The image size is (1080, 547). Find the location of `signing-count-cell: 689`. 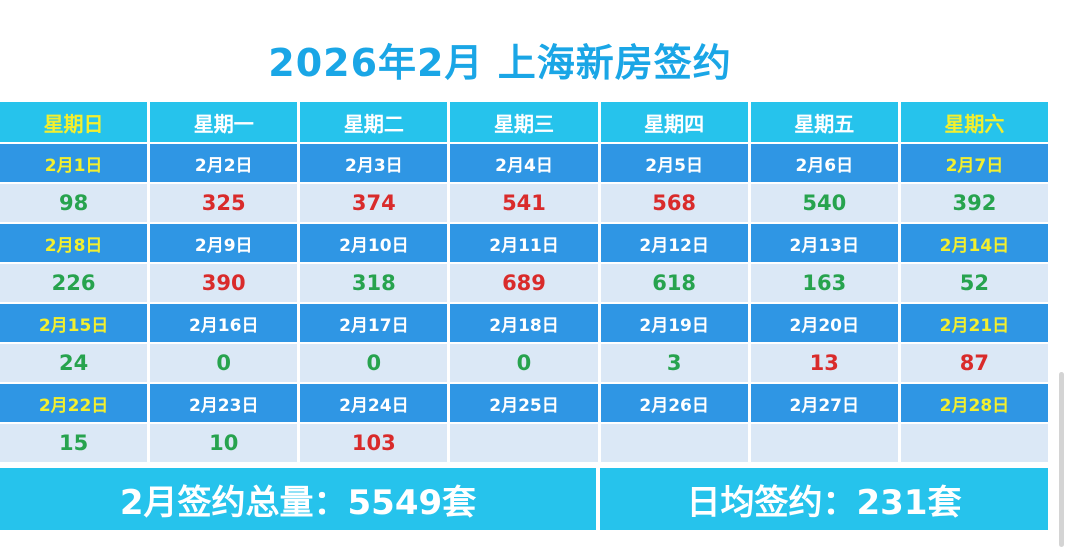

signing-count-cell: 689 is located at coordinates (524, 282).